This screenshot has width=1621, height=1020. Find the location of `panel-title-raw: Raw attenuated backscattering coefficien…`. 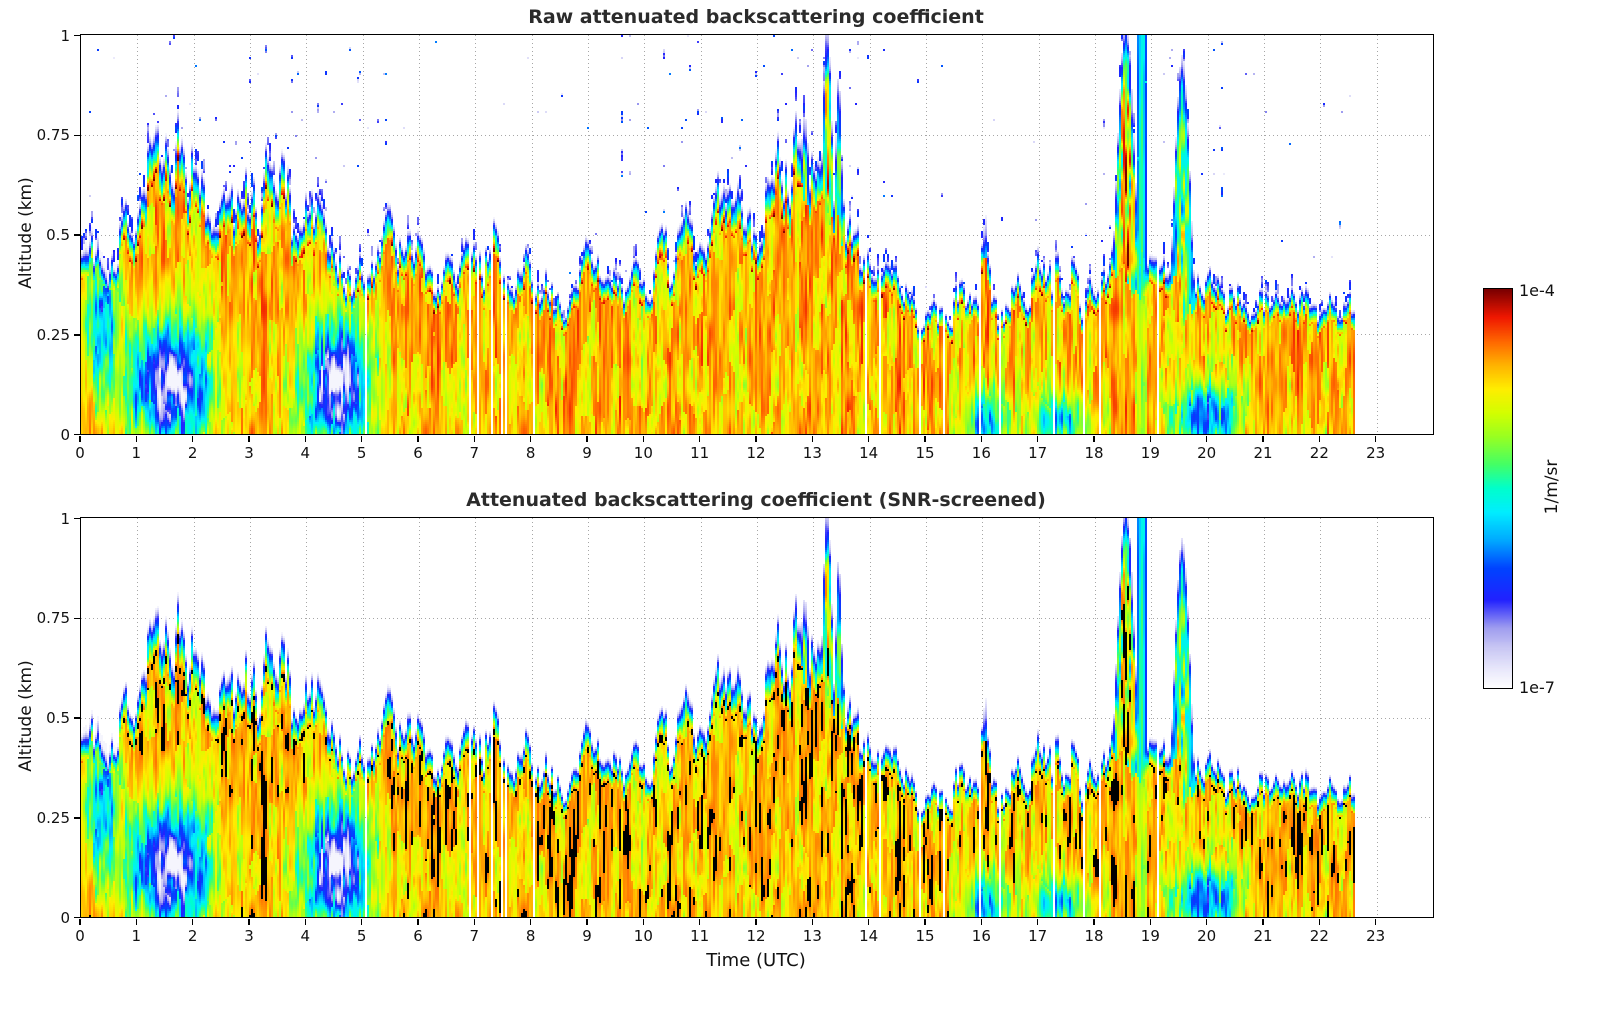

panel-title-raw: Raw attenuated backscattering coefficien… is located at coordinates (756, 17).